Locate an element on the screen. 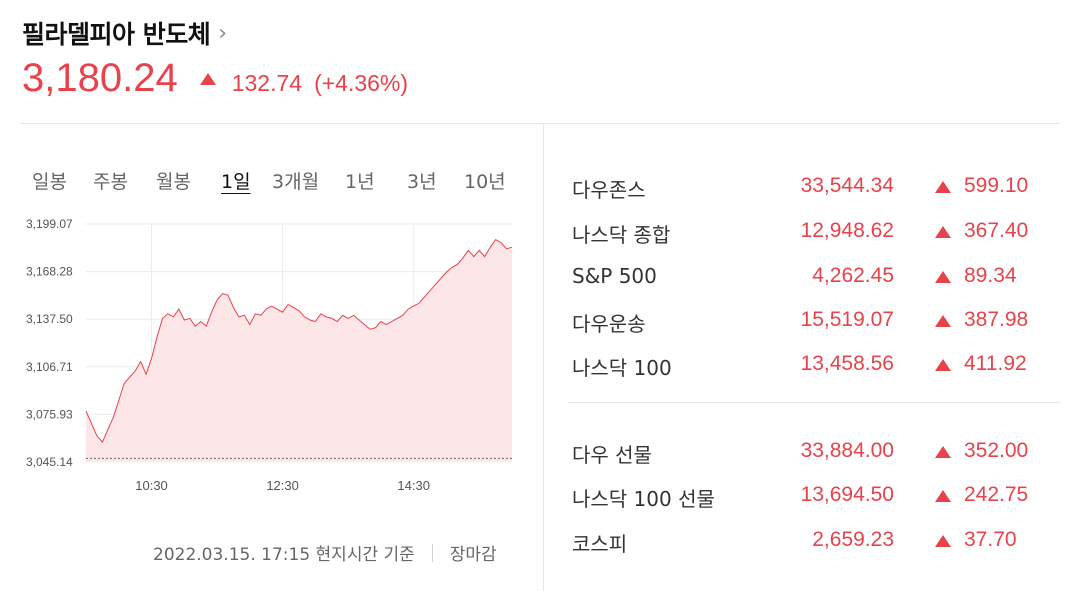 This screenshot has height=591, width=1065. index-change: 367.40 is located at coordinates (996, 230).